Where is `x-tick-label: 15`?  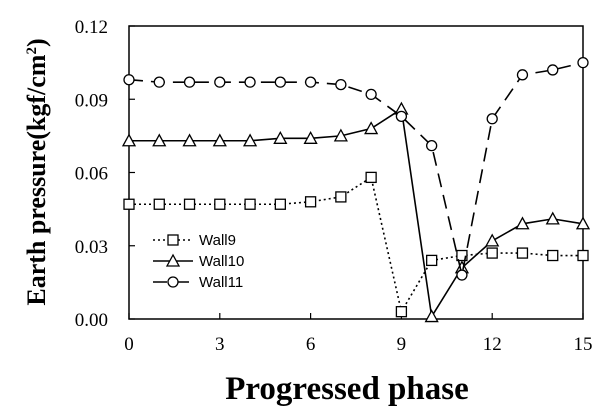
x-tick-label: 15 is located at coordinates (583, 344).